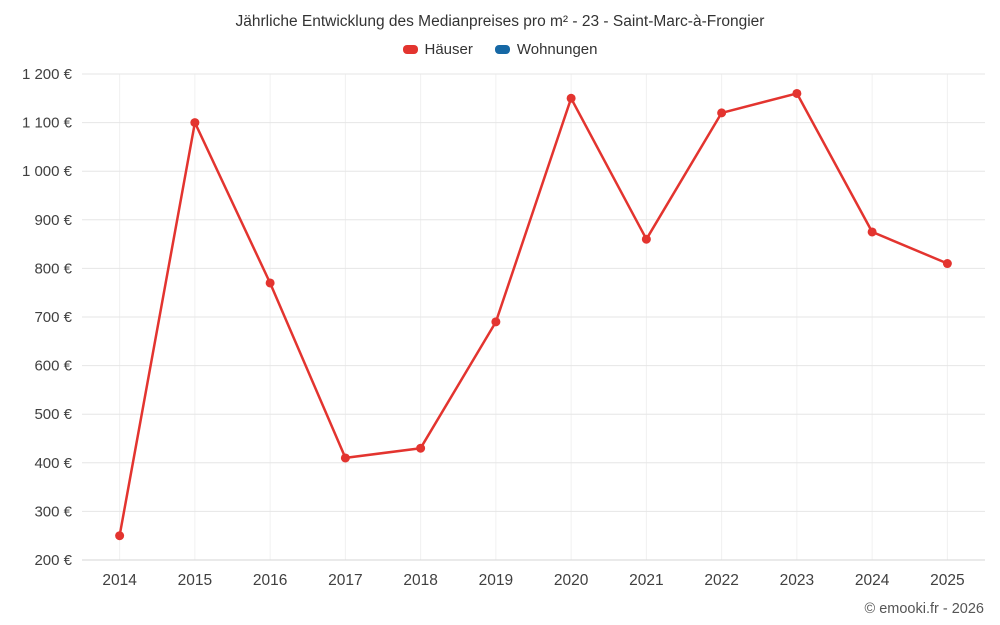 The width and height of the screenshot is (1000, 625). Describe the element at coordinates (571, 580) in the screenshot. I see `x-axis-tick-label: 2020` at that location.